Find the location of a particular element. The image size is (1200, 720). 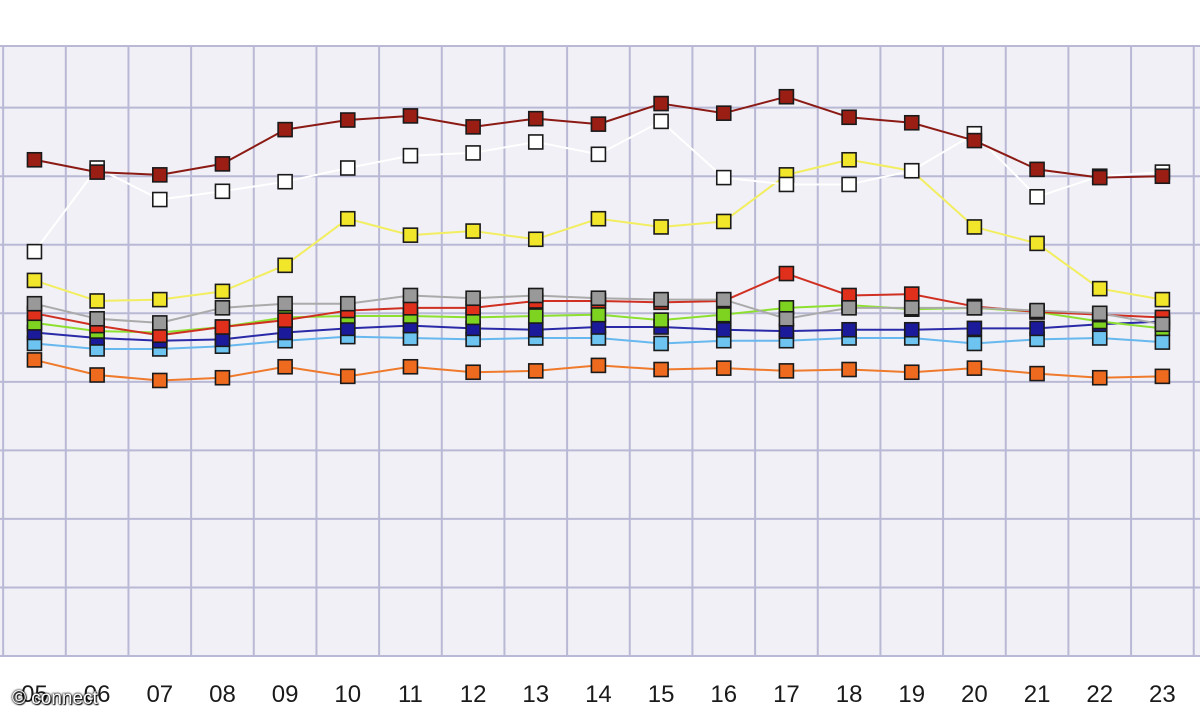

x-tick-label: 06 is located at coordinates (97, 694).